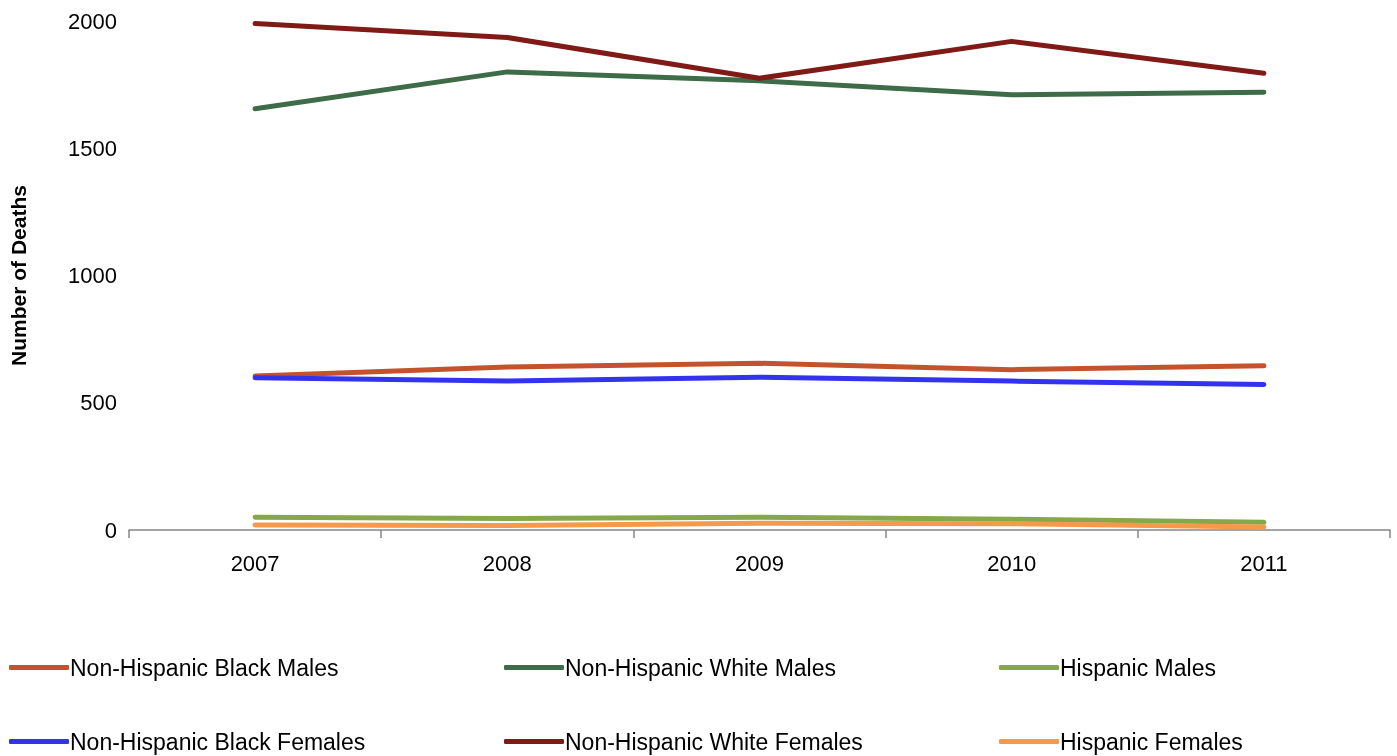  Describe the element at coordinates (1012, 563) in the screenshot. I see `x-tick-label: 2010` at that location.